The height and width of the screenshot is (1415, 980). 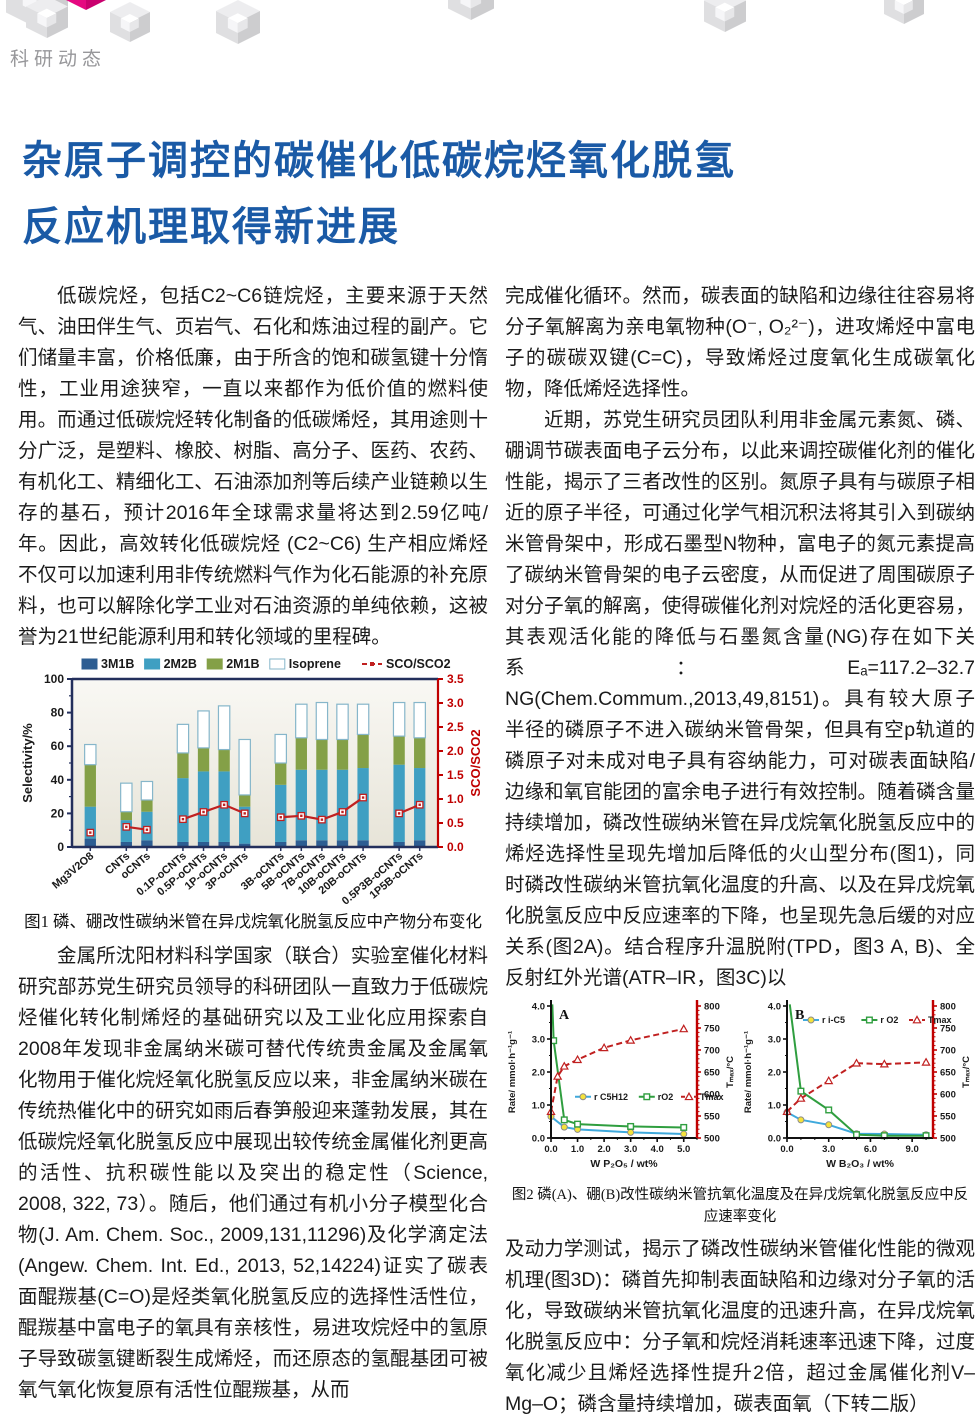 I want to click on page-title-line1: 杂原子调控的碳催化低碳烷烃氧化脱氢, so click(x=379, y=161).